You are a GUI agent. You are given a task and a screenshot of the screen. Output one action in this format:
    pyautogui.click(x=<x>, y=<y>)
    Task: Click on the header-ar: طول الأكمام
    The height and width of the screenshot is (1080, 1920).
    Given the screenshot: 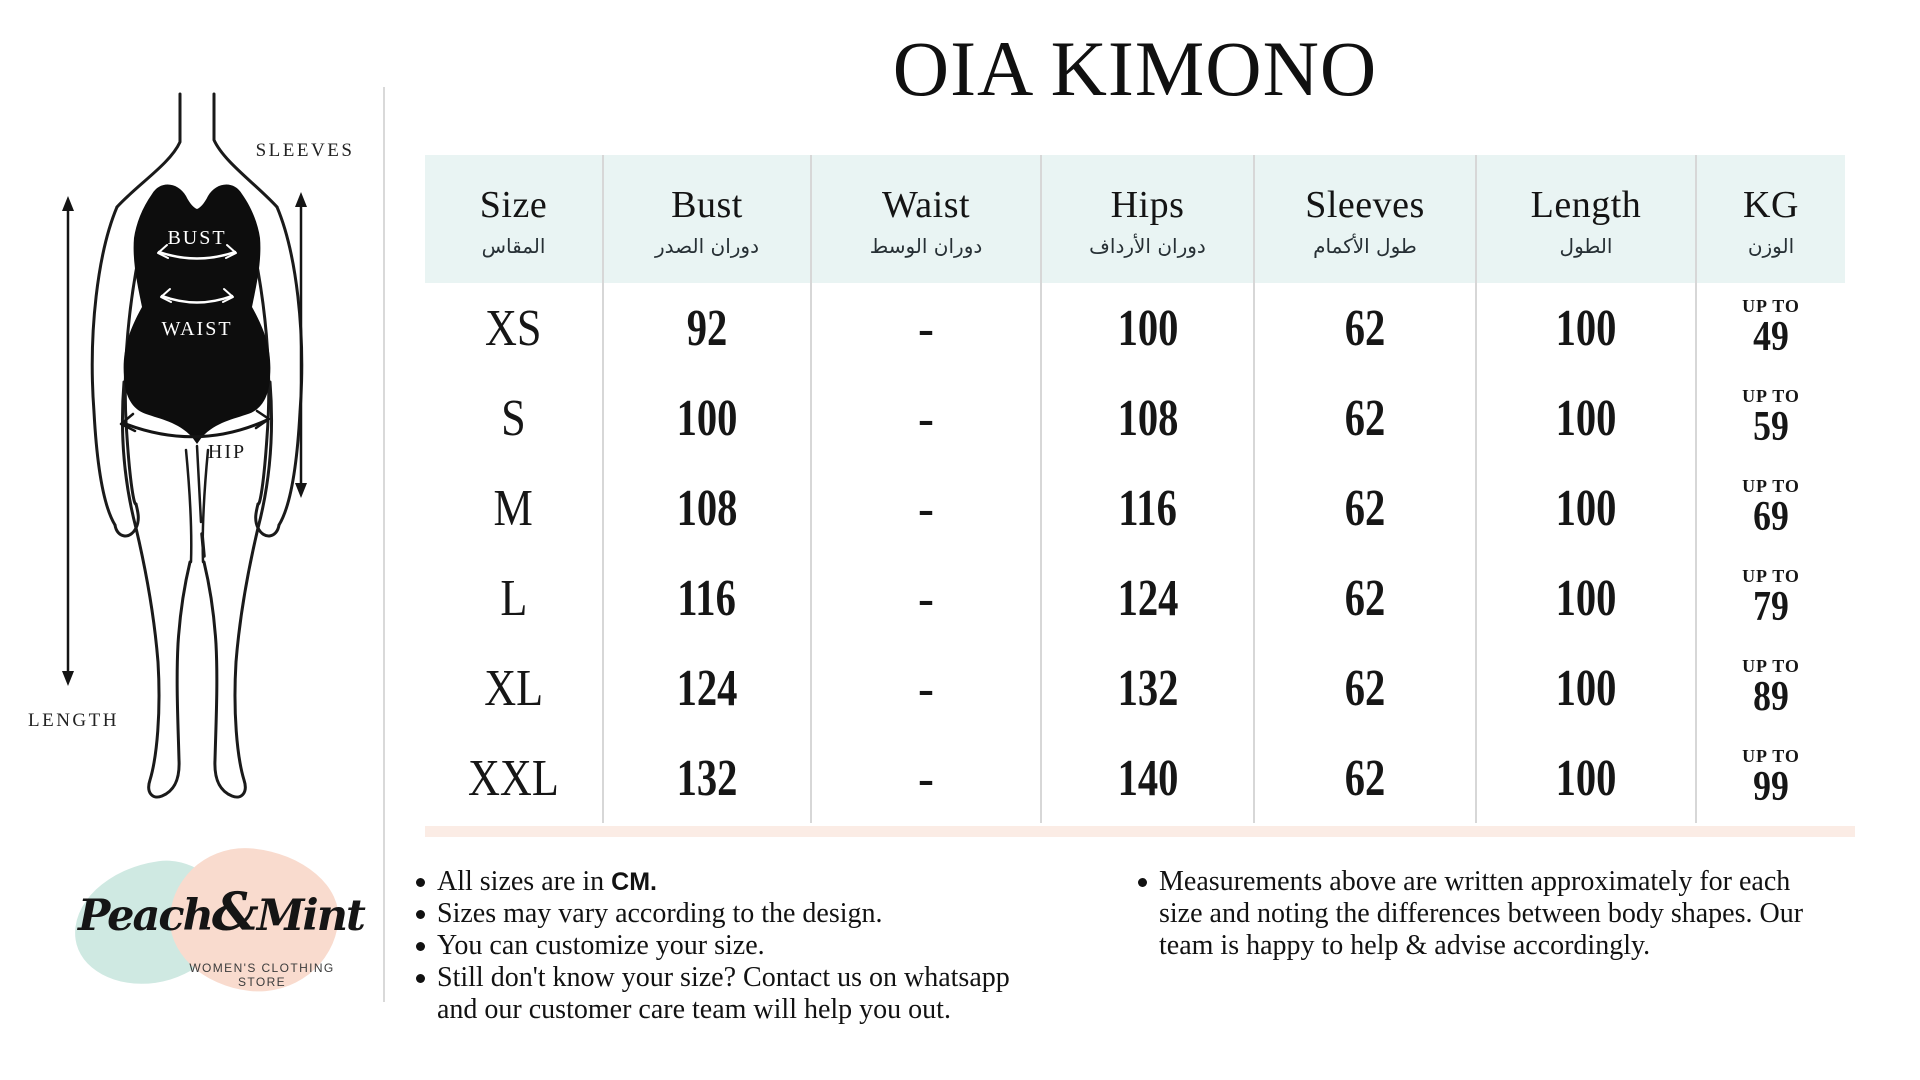 What is the action you would take?
    pyautogui.click(x=1365, y=245)
    